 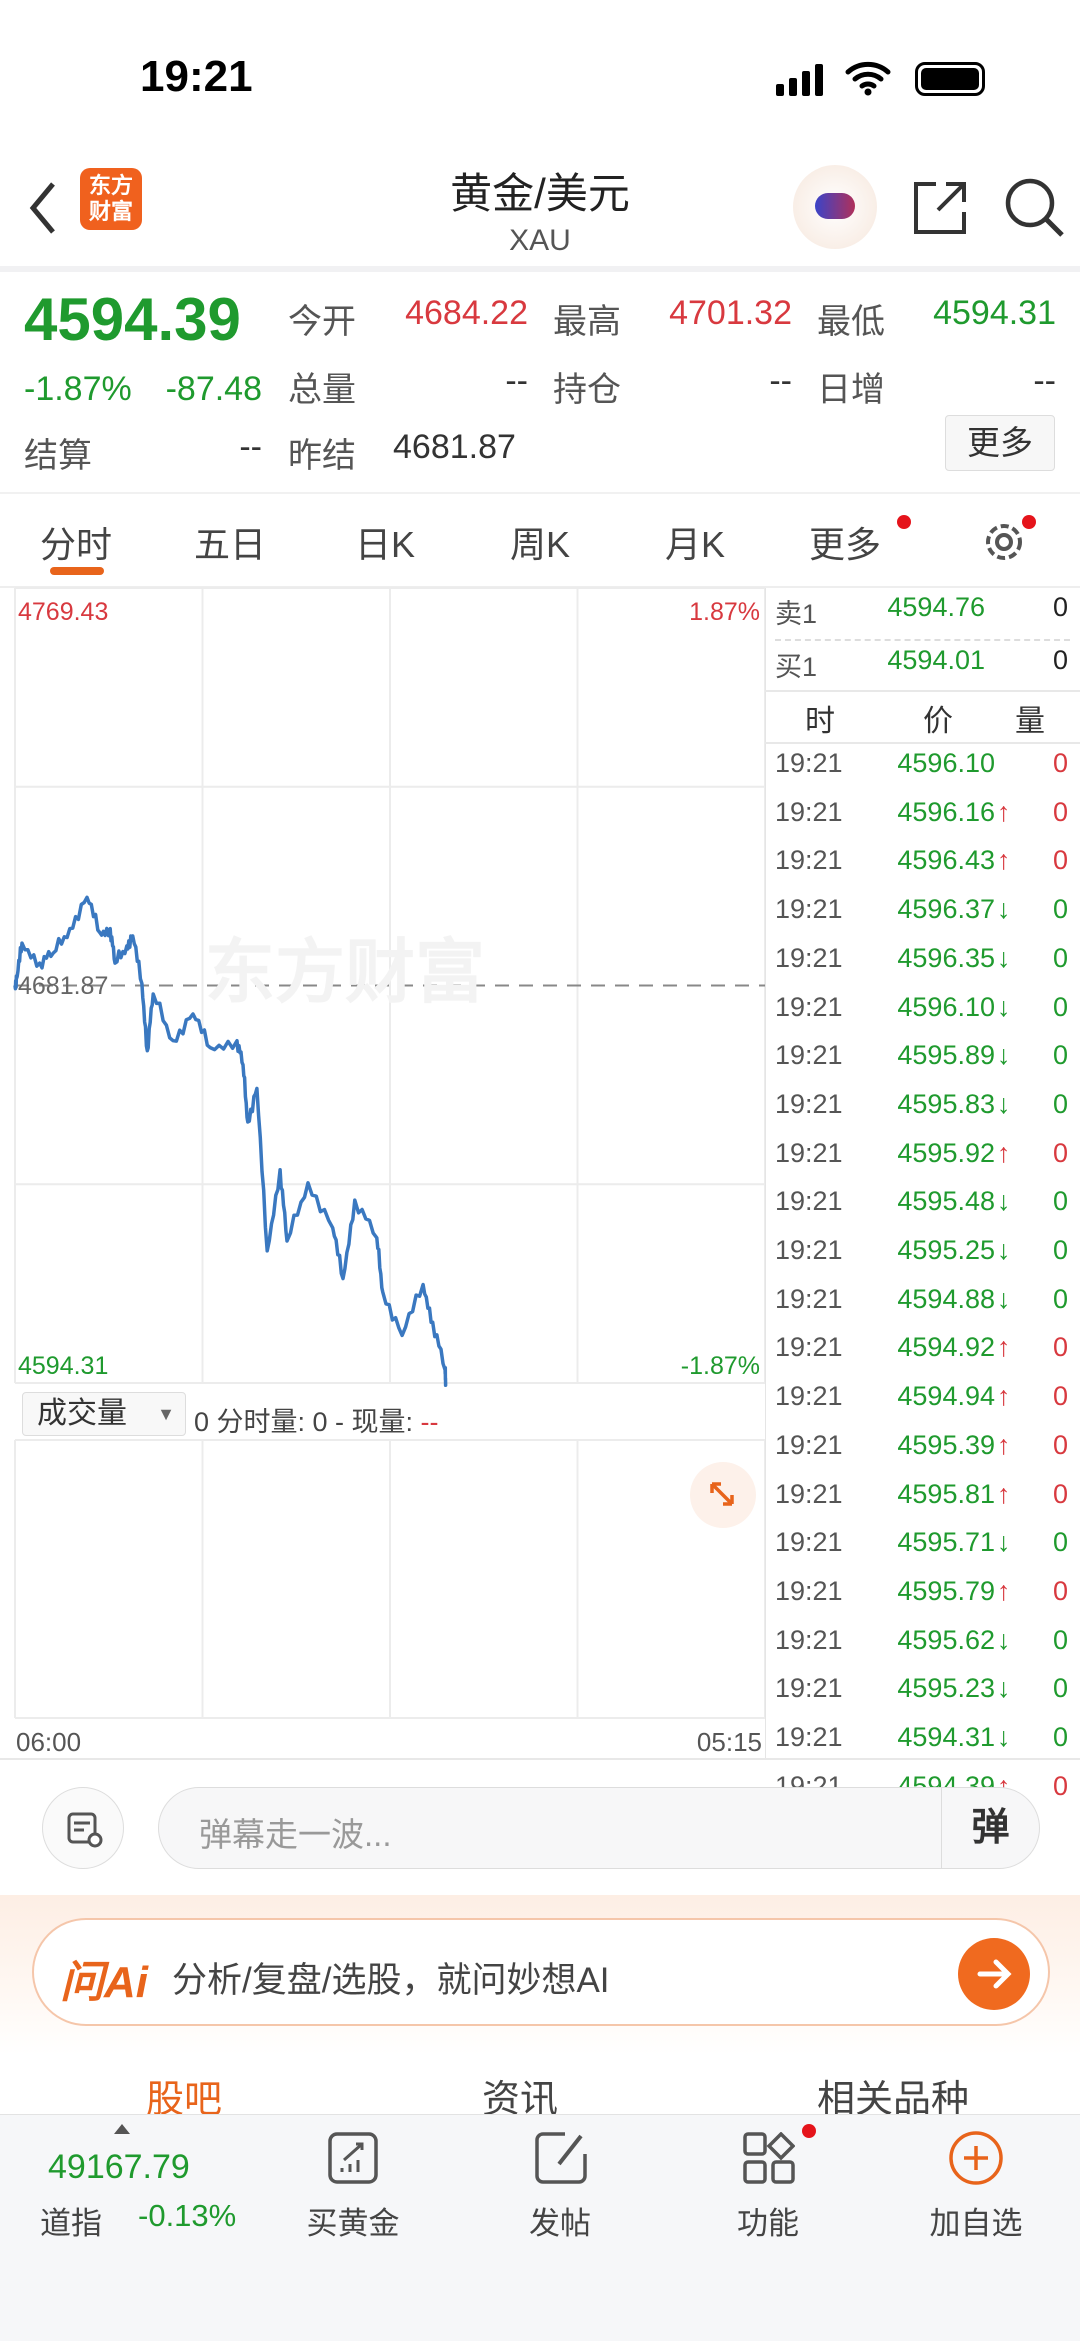 What do you see at coordinates (560, 2223) in the screenshot?
I see `nav-post: 发帖` at bounding box center [560, 2223].